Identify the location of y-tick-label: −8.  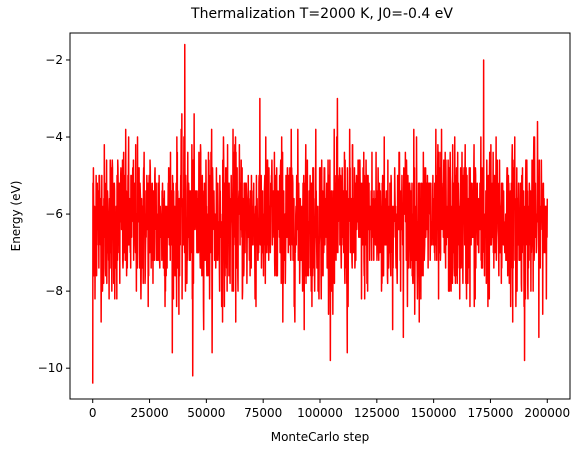
(54, 291).